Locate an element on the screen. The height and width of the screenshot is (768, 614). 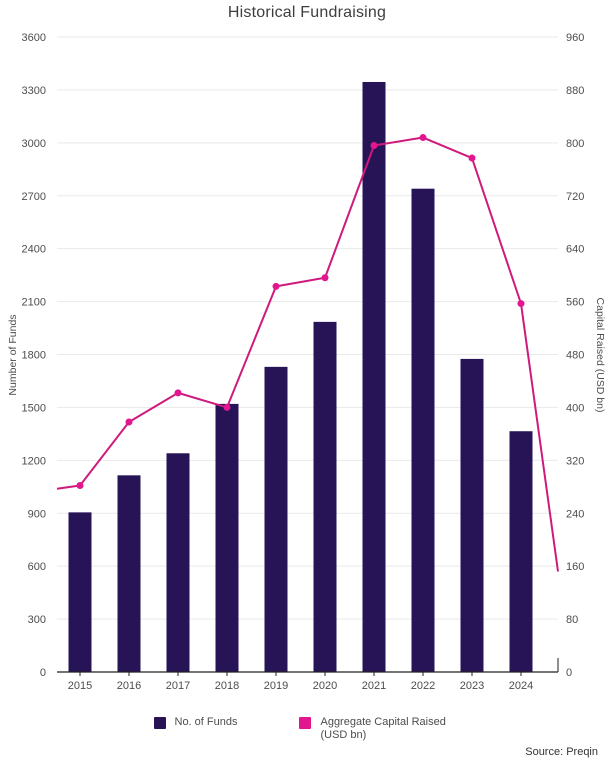
bar-2024 is located at coordinates (521, 551).